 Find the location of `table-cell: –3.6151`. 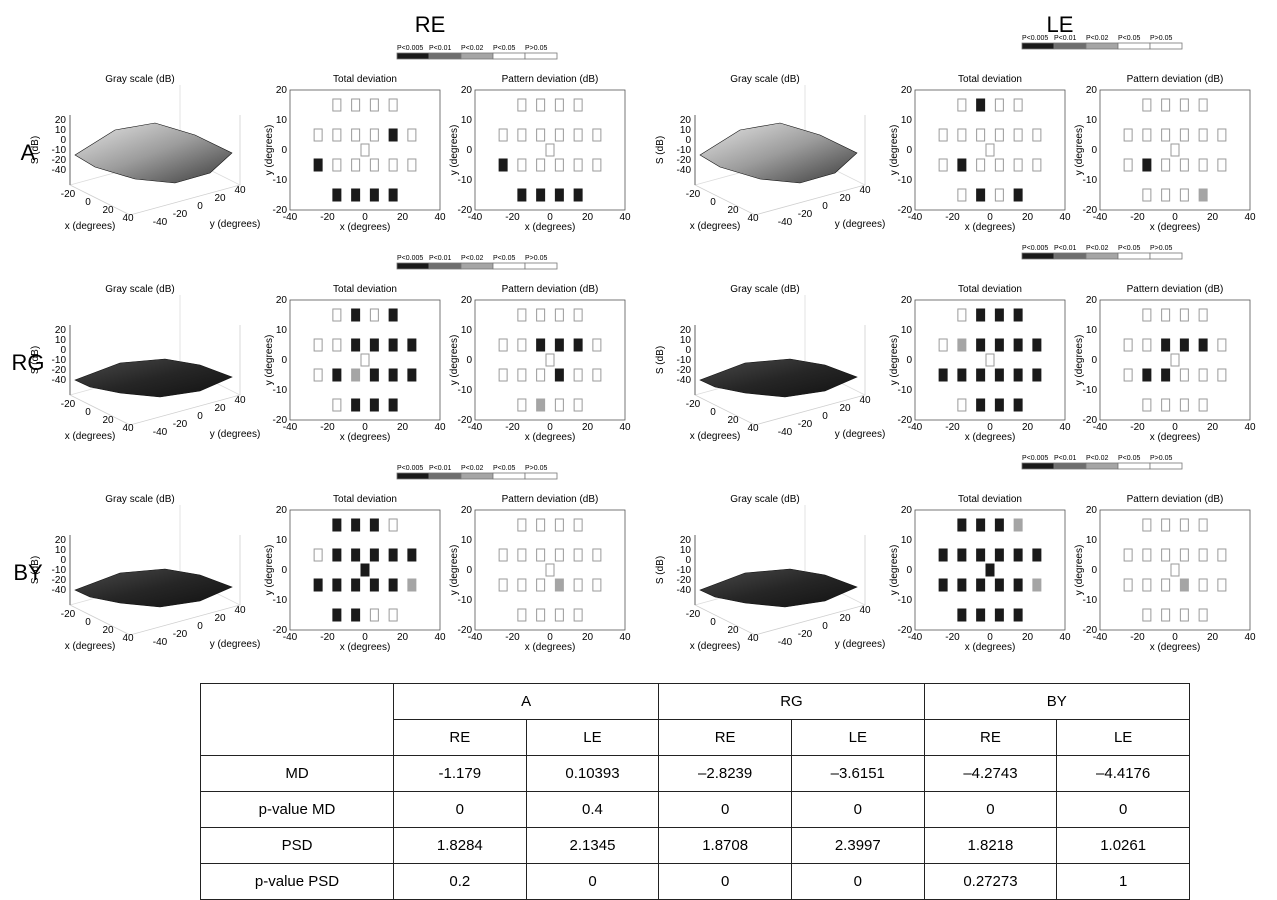

table-cell: –3.6151 is located at coordinates (857, 773).